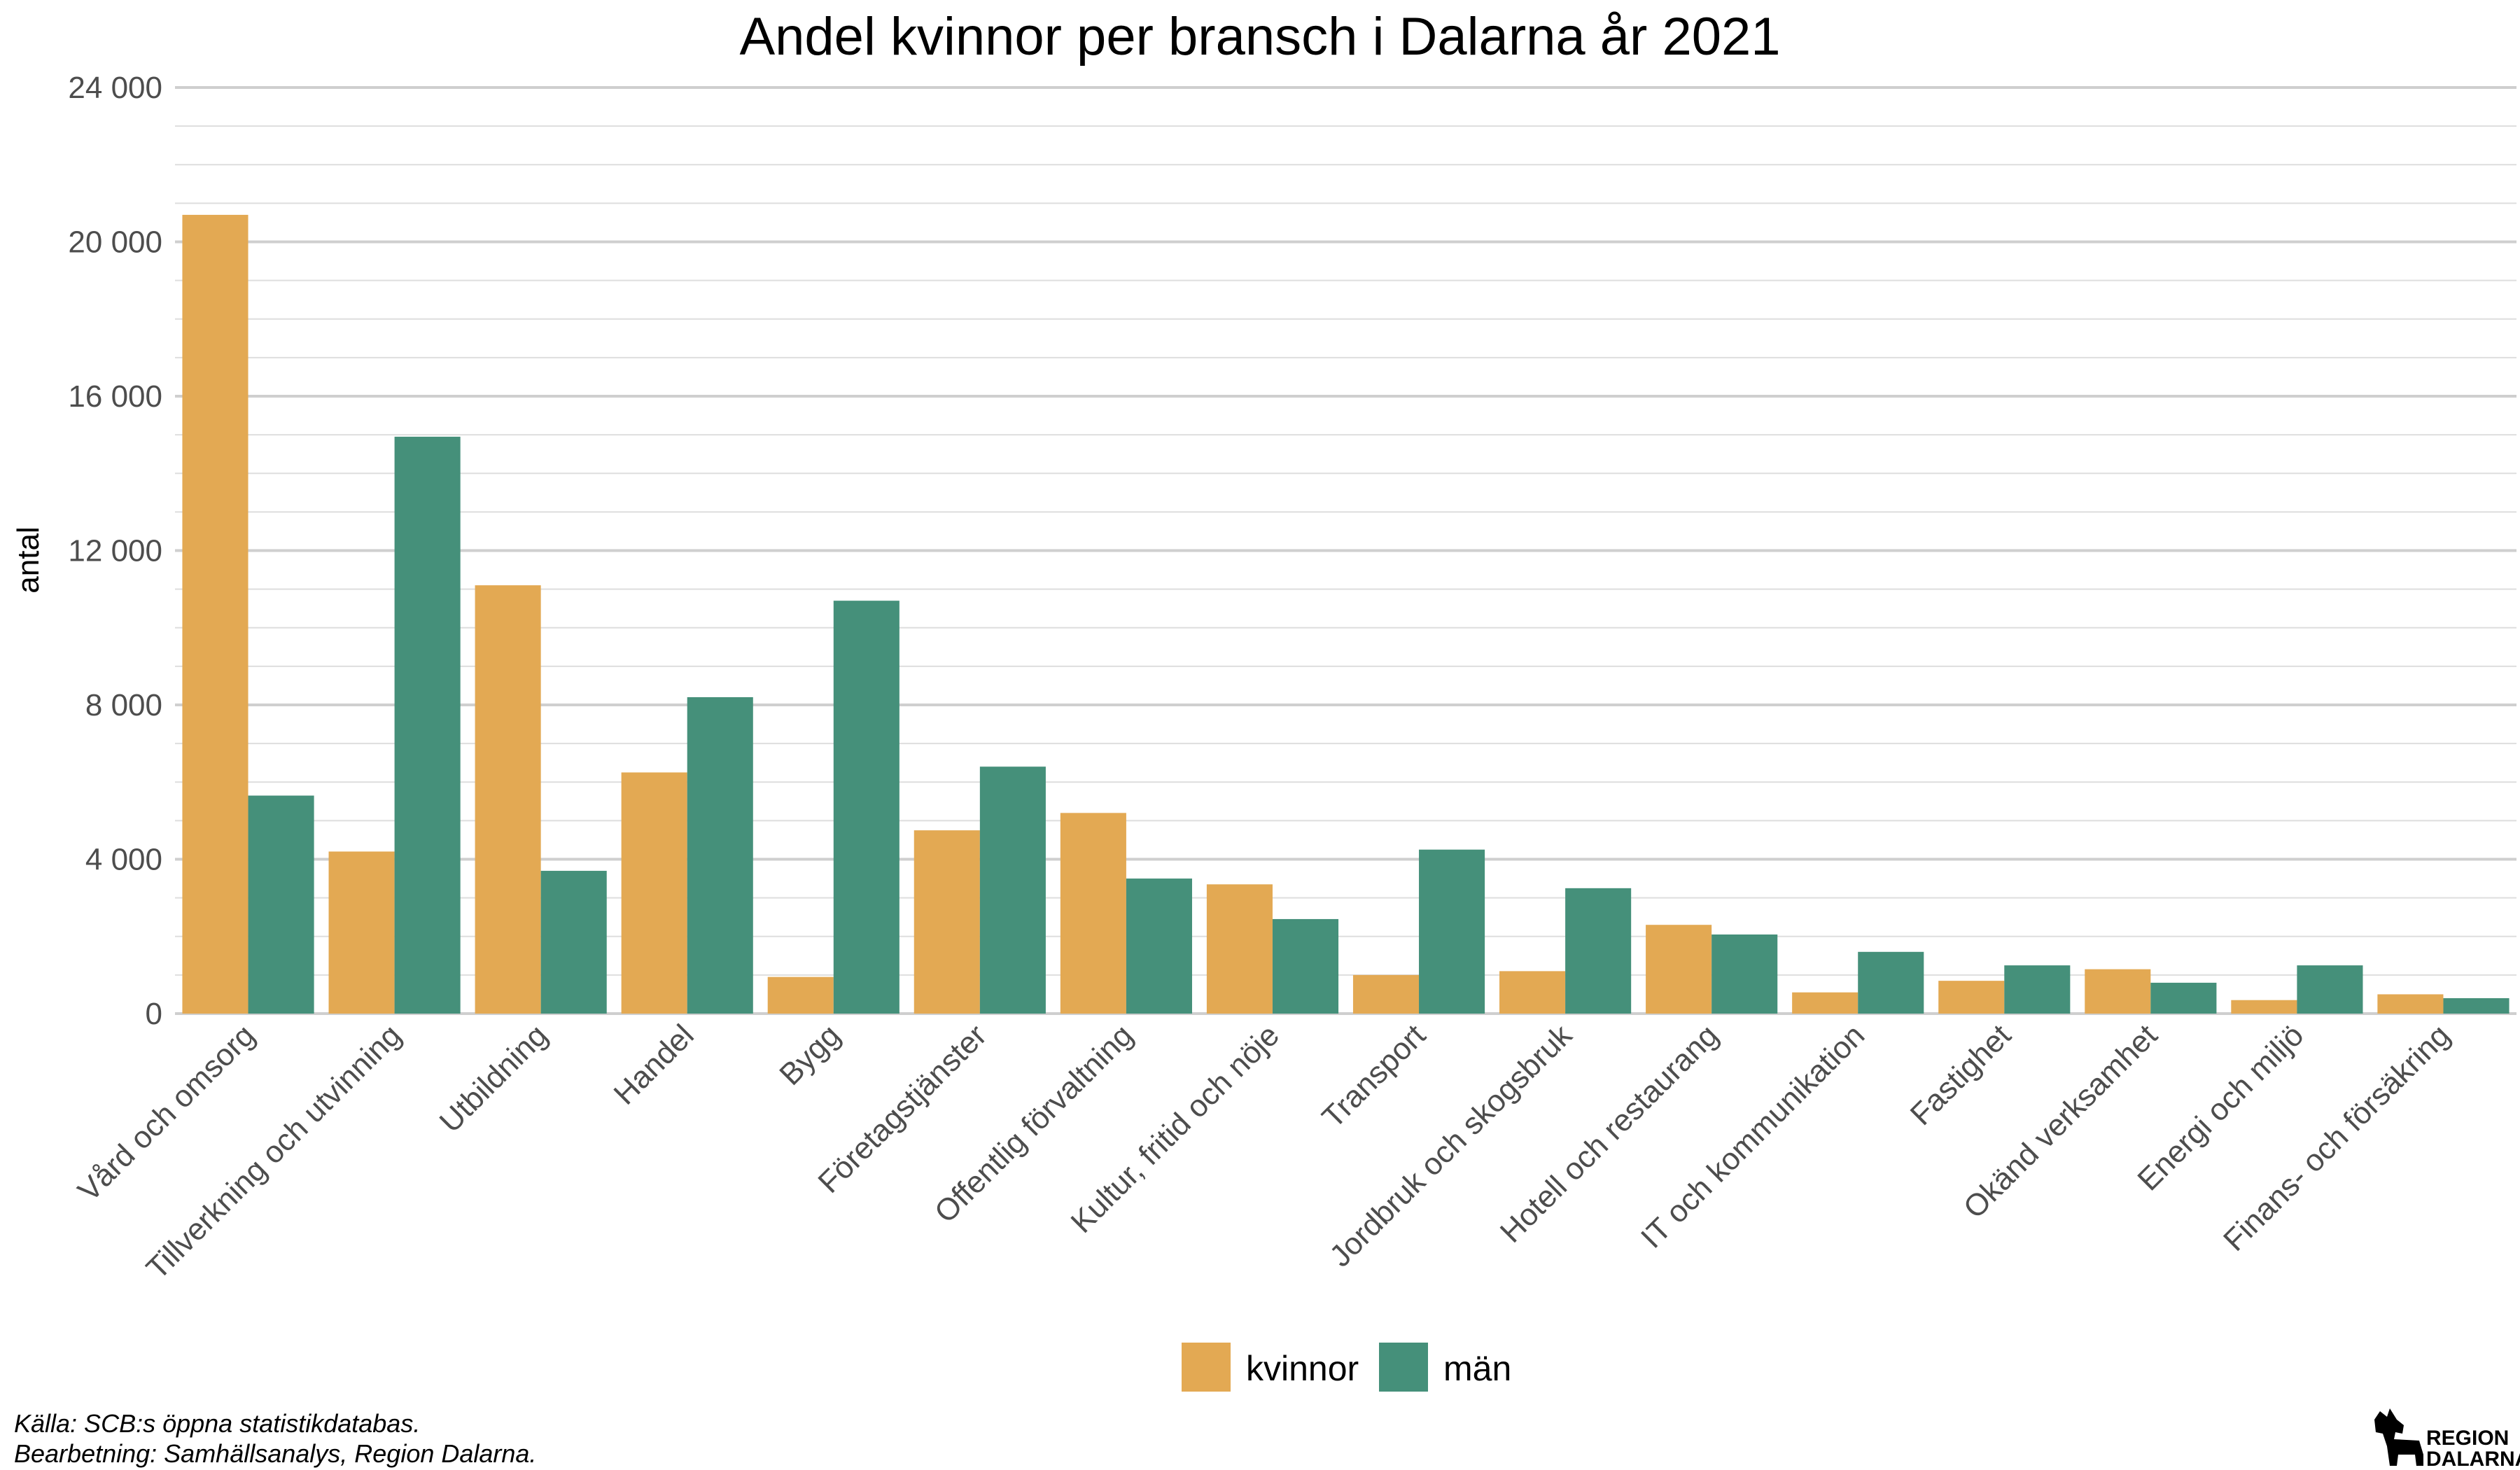 The image size is (2520, 1470). I want to click on legend: kvinnor män, so click(1346, 1367).